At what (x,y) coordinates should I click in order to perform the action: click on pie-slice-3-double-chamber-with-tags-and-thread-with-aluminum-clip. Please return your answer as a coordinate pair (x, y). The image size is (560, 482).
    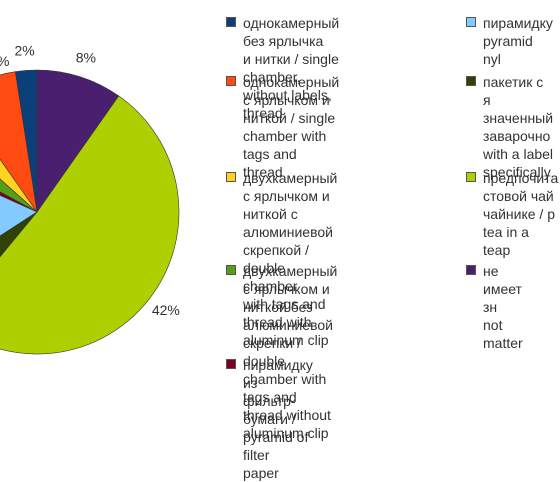
    Looking at the image, I should click on (19, 185).